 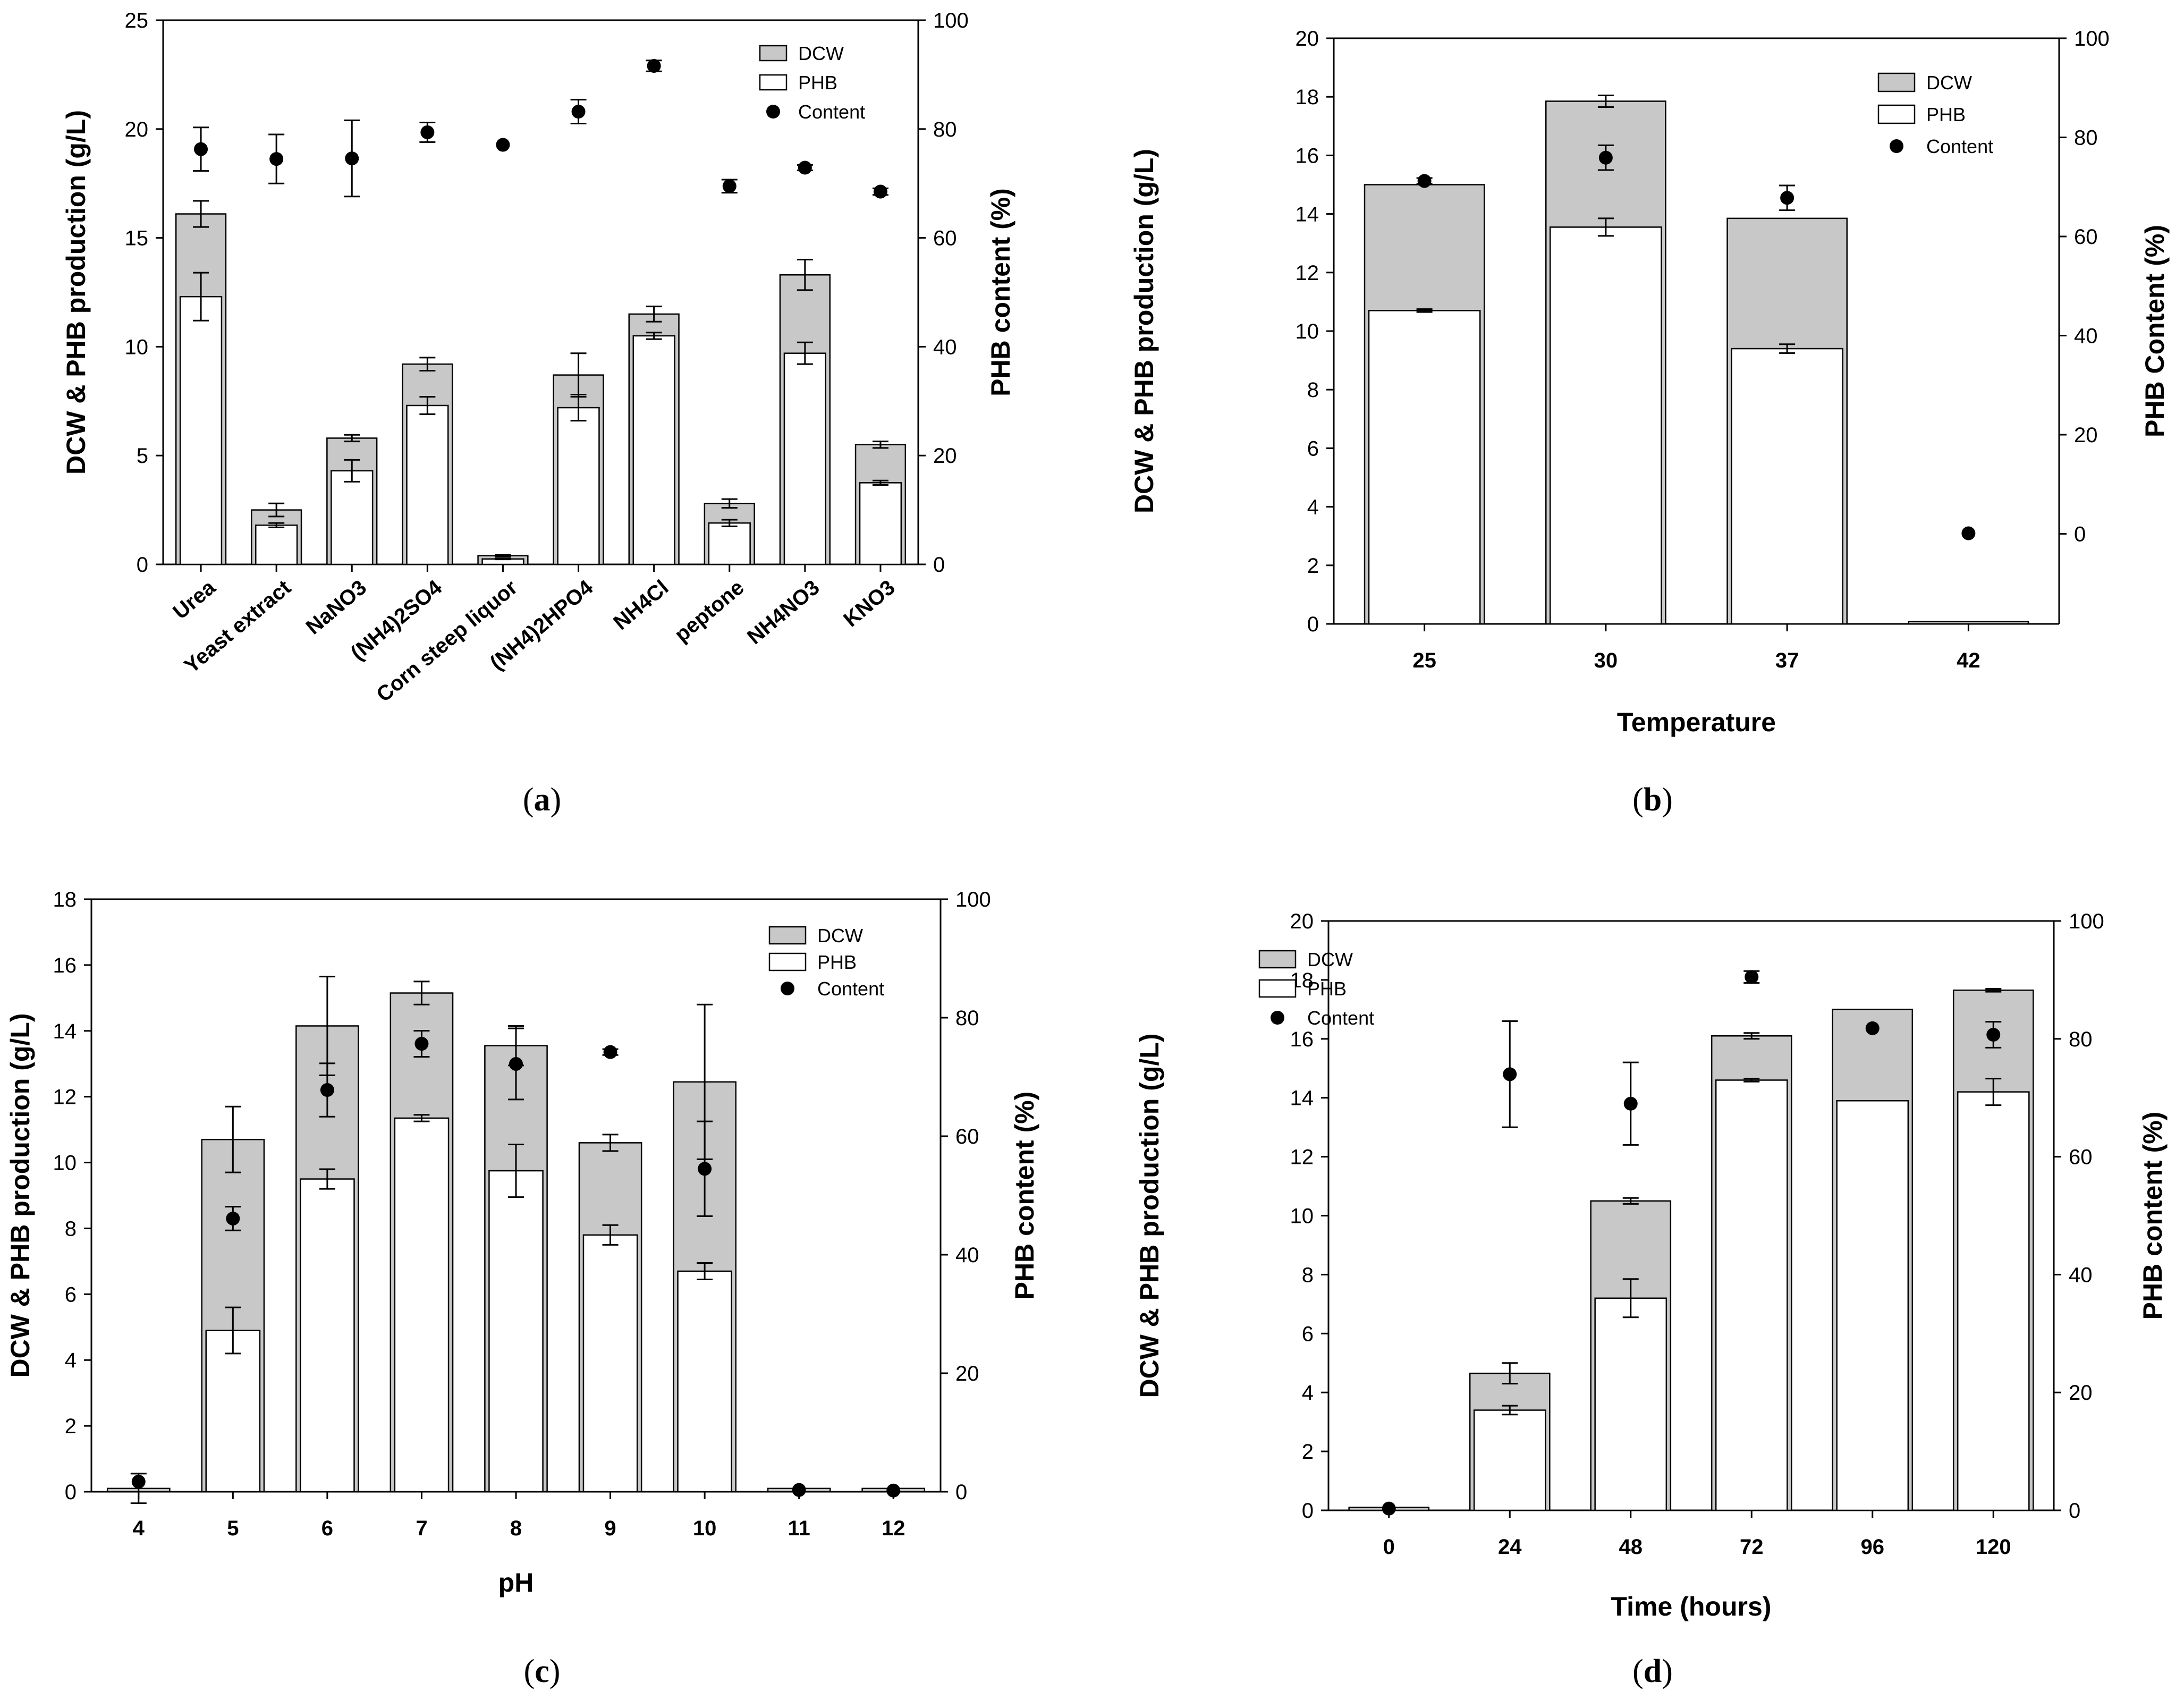 What do you see at coordinates (2086, 921) in the screenshot?
I see `y2-tick-label: 100` at bounding box center [2086, 921].